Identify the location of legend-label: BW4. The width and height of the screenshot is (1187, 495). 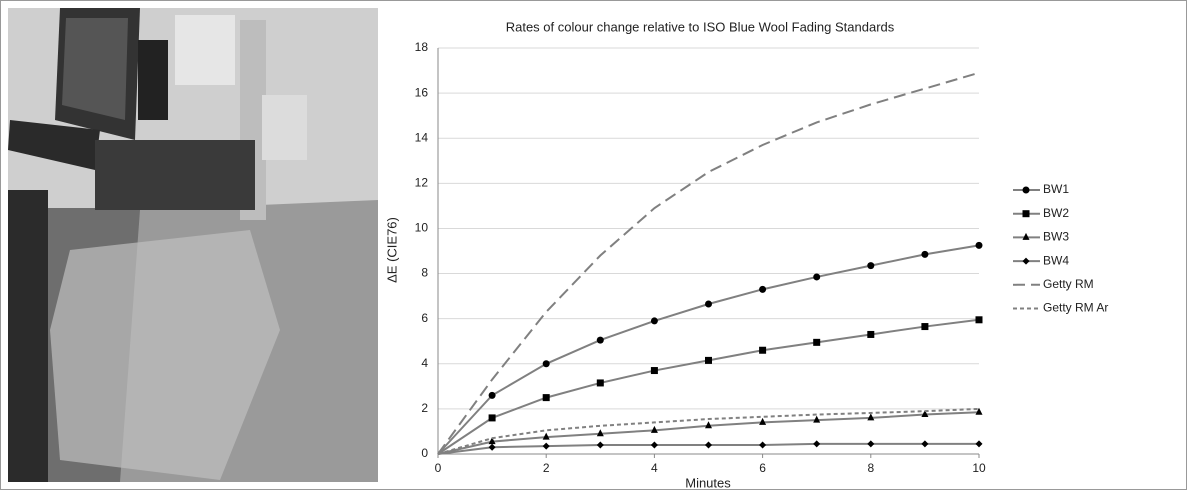
(1056, 260).